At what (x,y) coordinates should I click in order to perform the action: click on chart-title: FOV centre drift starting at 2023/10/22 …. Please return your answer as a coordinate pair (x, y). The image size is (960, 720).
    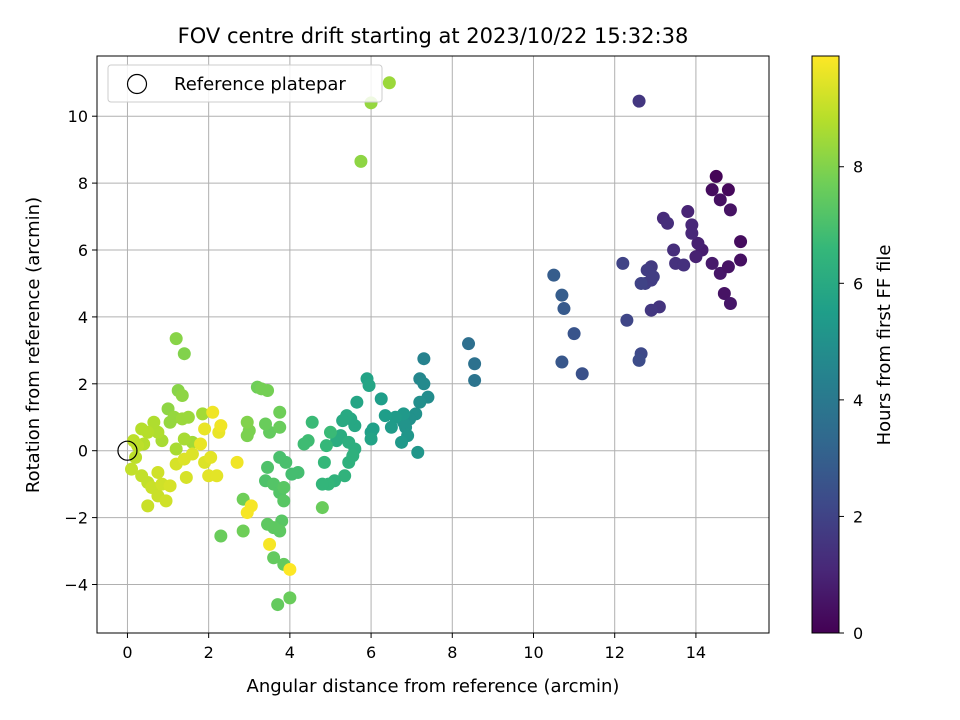
    Looking at the image, I should click on (433, 36).